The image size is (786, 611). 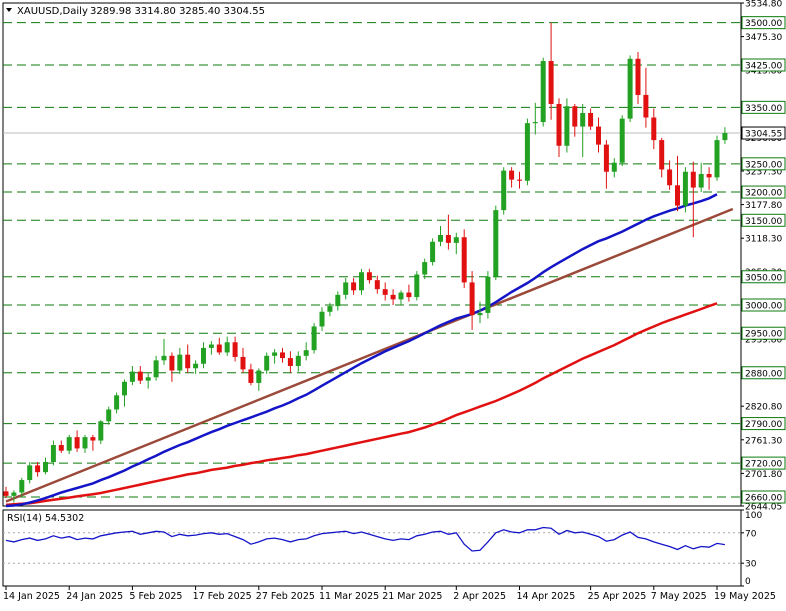 What do you see at coordinates (763, 408) in the screenshot?
I see `price-tick-label: 2820.80` at bounding box center [763, 408].